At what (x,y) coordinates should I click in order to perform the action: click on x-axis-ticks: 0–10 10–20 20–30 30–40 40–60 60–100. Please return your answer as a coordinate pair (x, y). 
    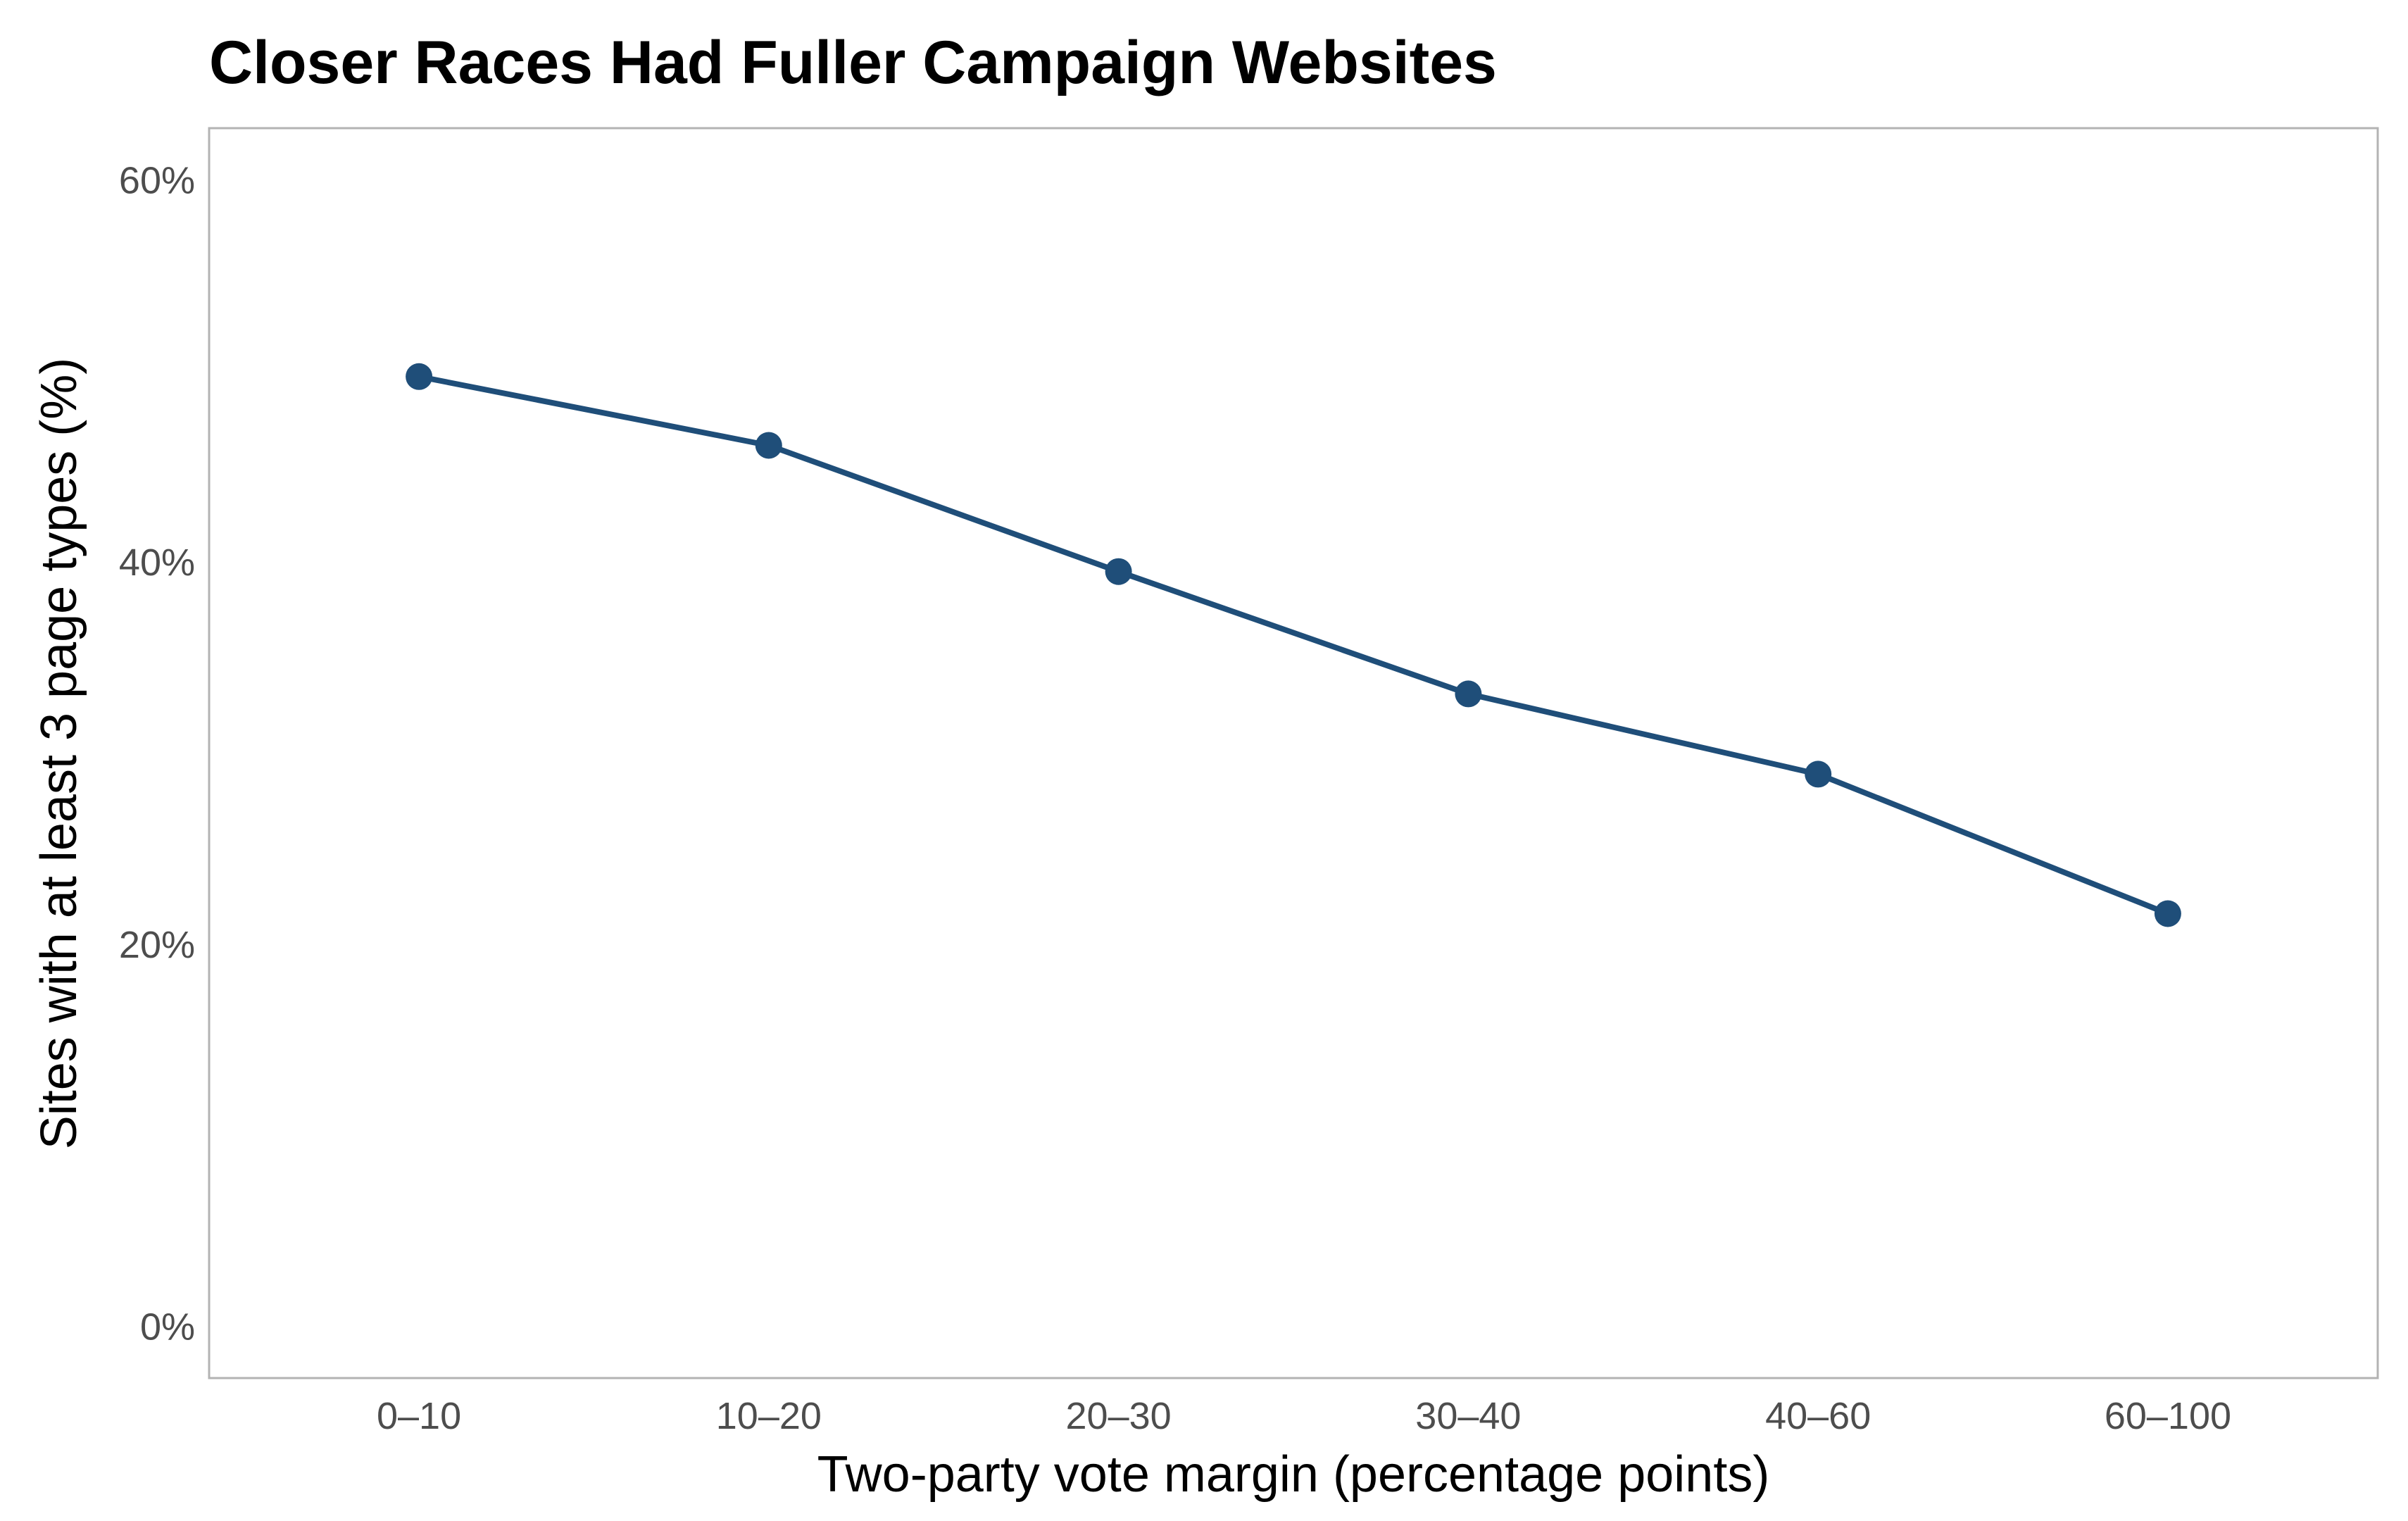
    Looking at the image, I should click on (1304, 1416).